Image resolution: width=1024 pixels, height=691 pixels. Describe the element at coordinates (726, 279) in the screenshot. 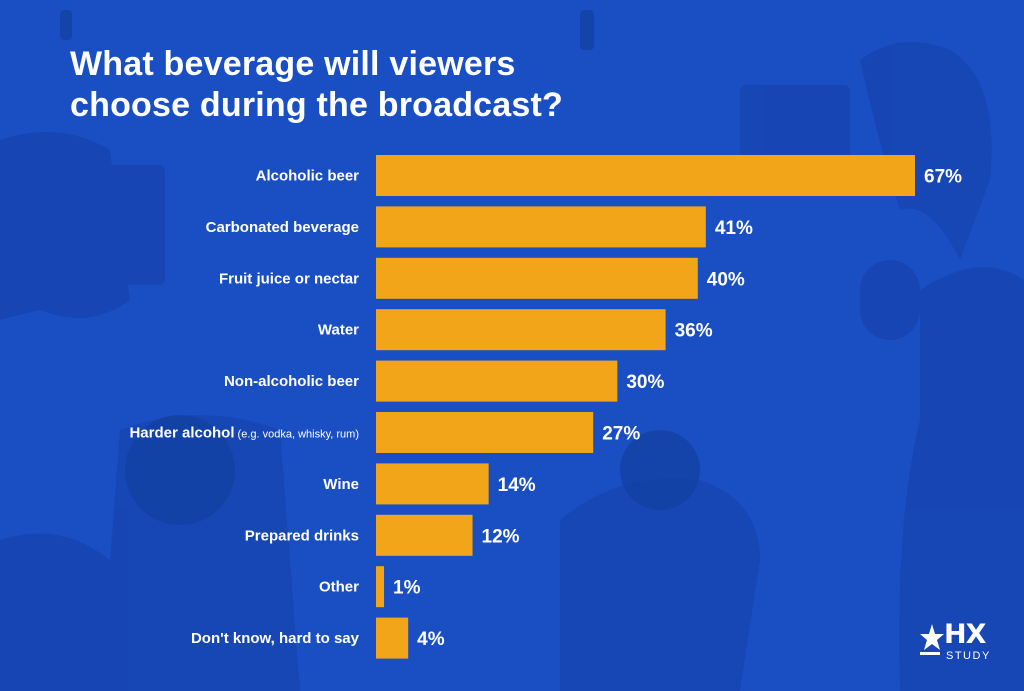

I see `value-label-2: 40%` at that location.